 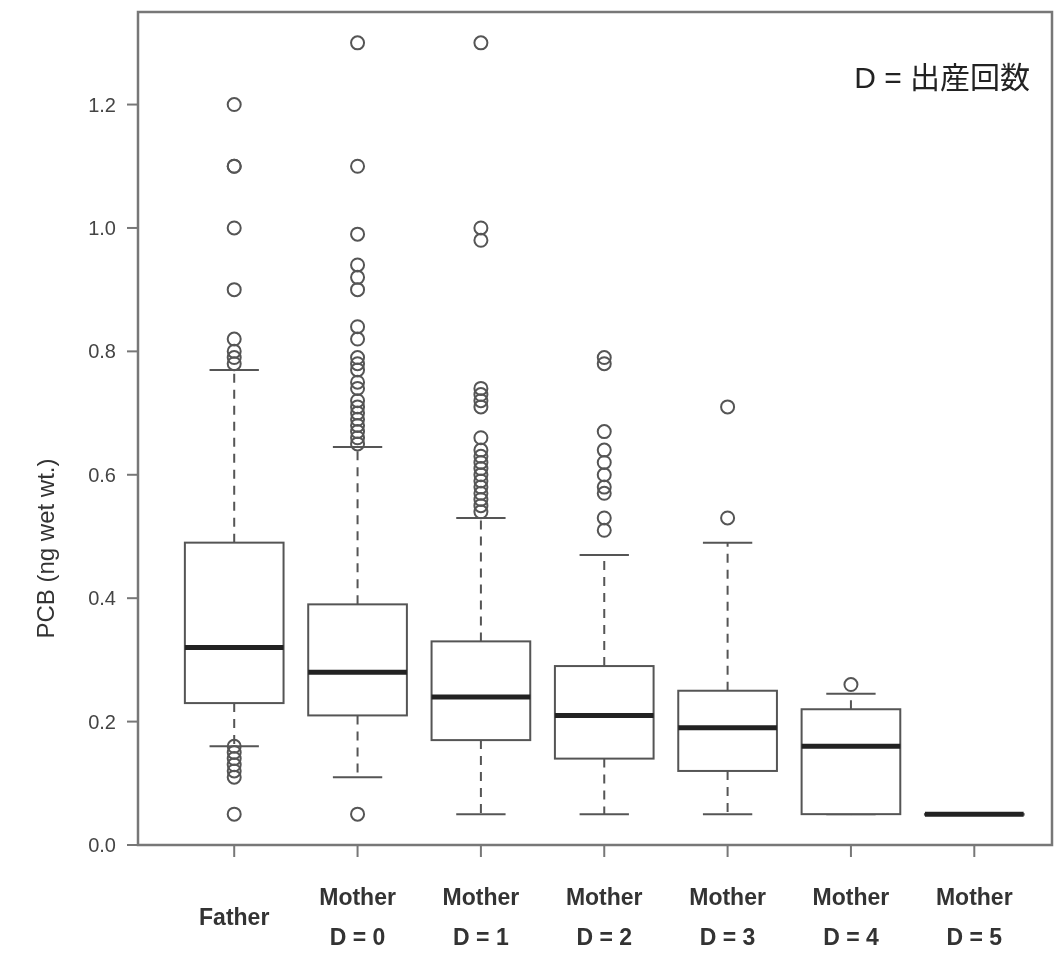 What do you see at coordinates (102, 351) in the screenshot?
I see `y-tick-label: 0.8` at bounding box center [102, 351].